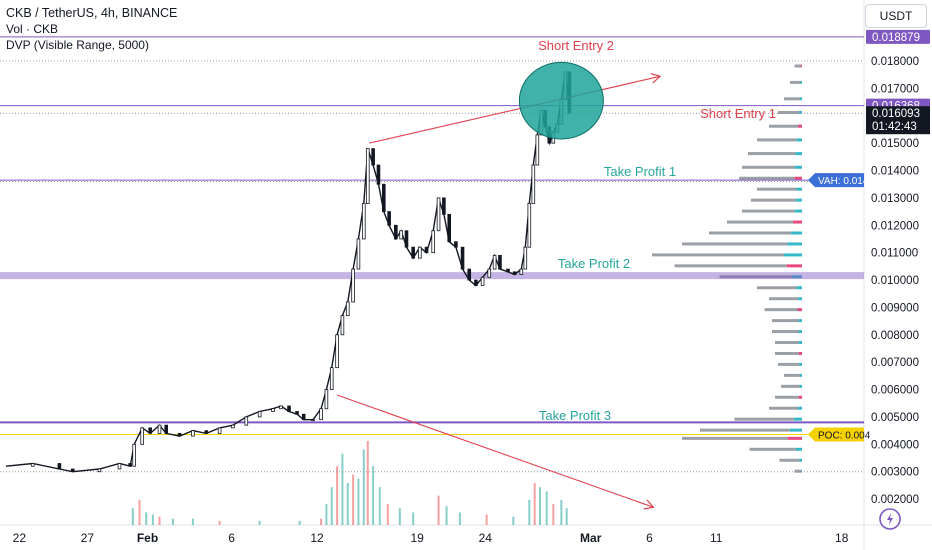 Image resolution: width=932 pixels, height=550 pixels. I want to click on short-entry-1-label: Short Entry 1, so click(738, 113).